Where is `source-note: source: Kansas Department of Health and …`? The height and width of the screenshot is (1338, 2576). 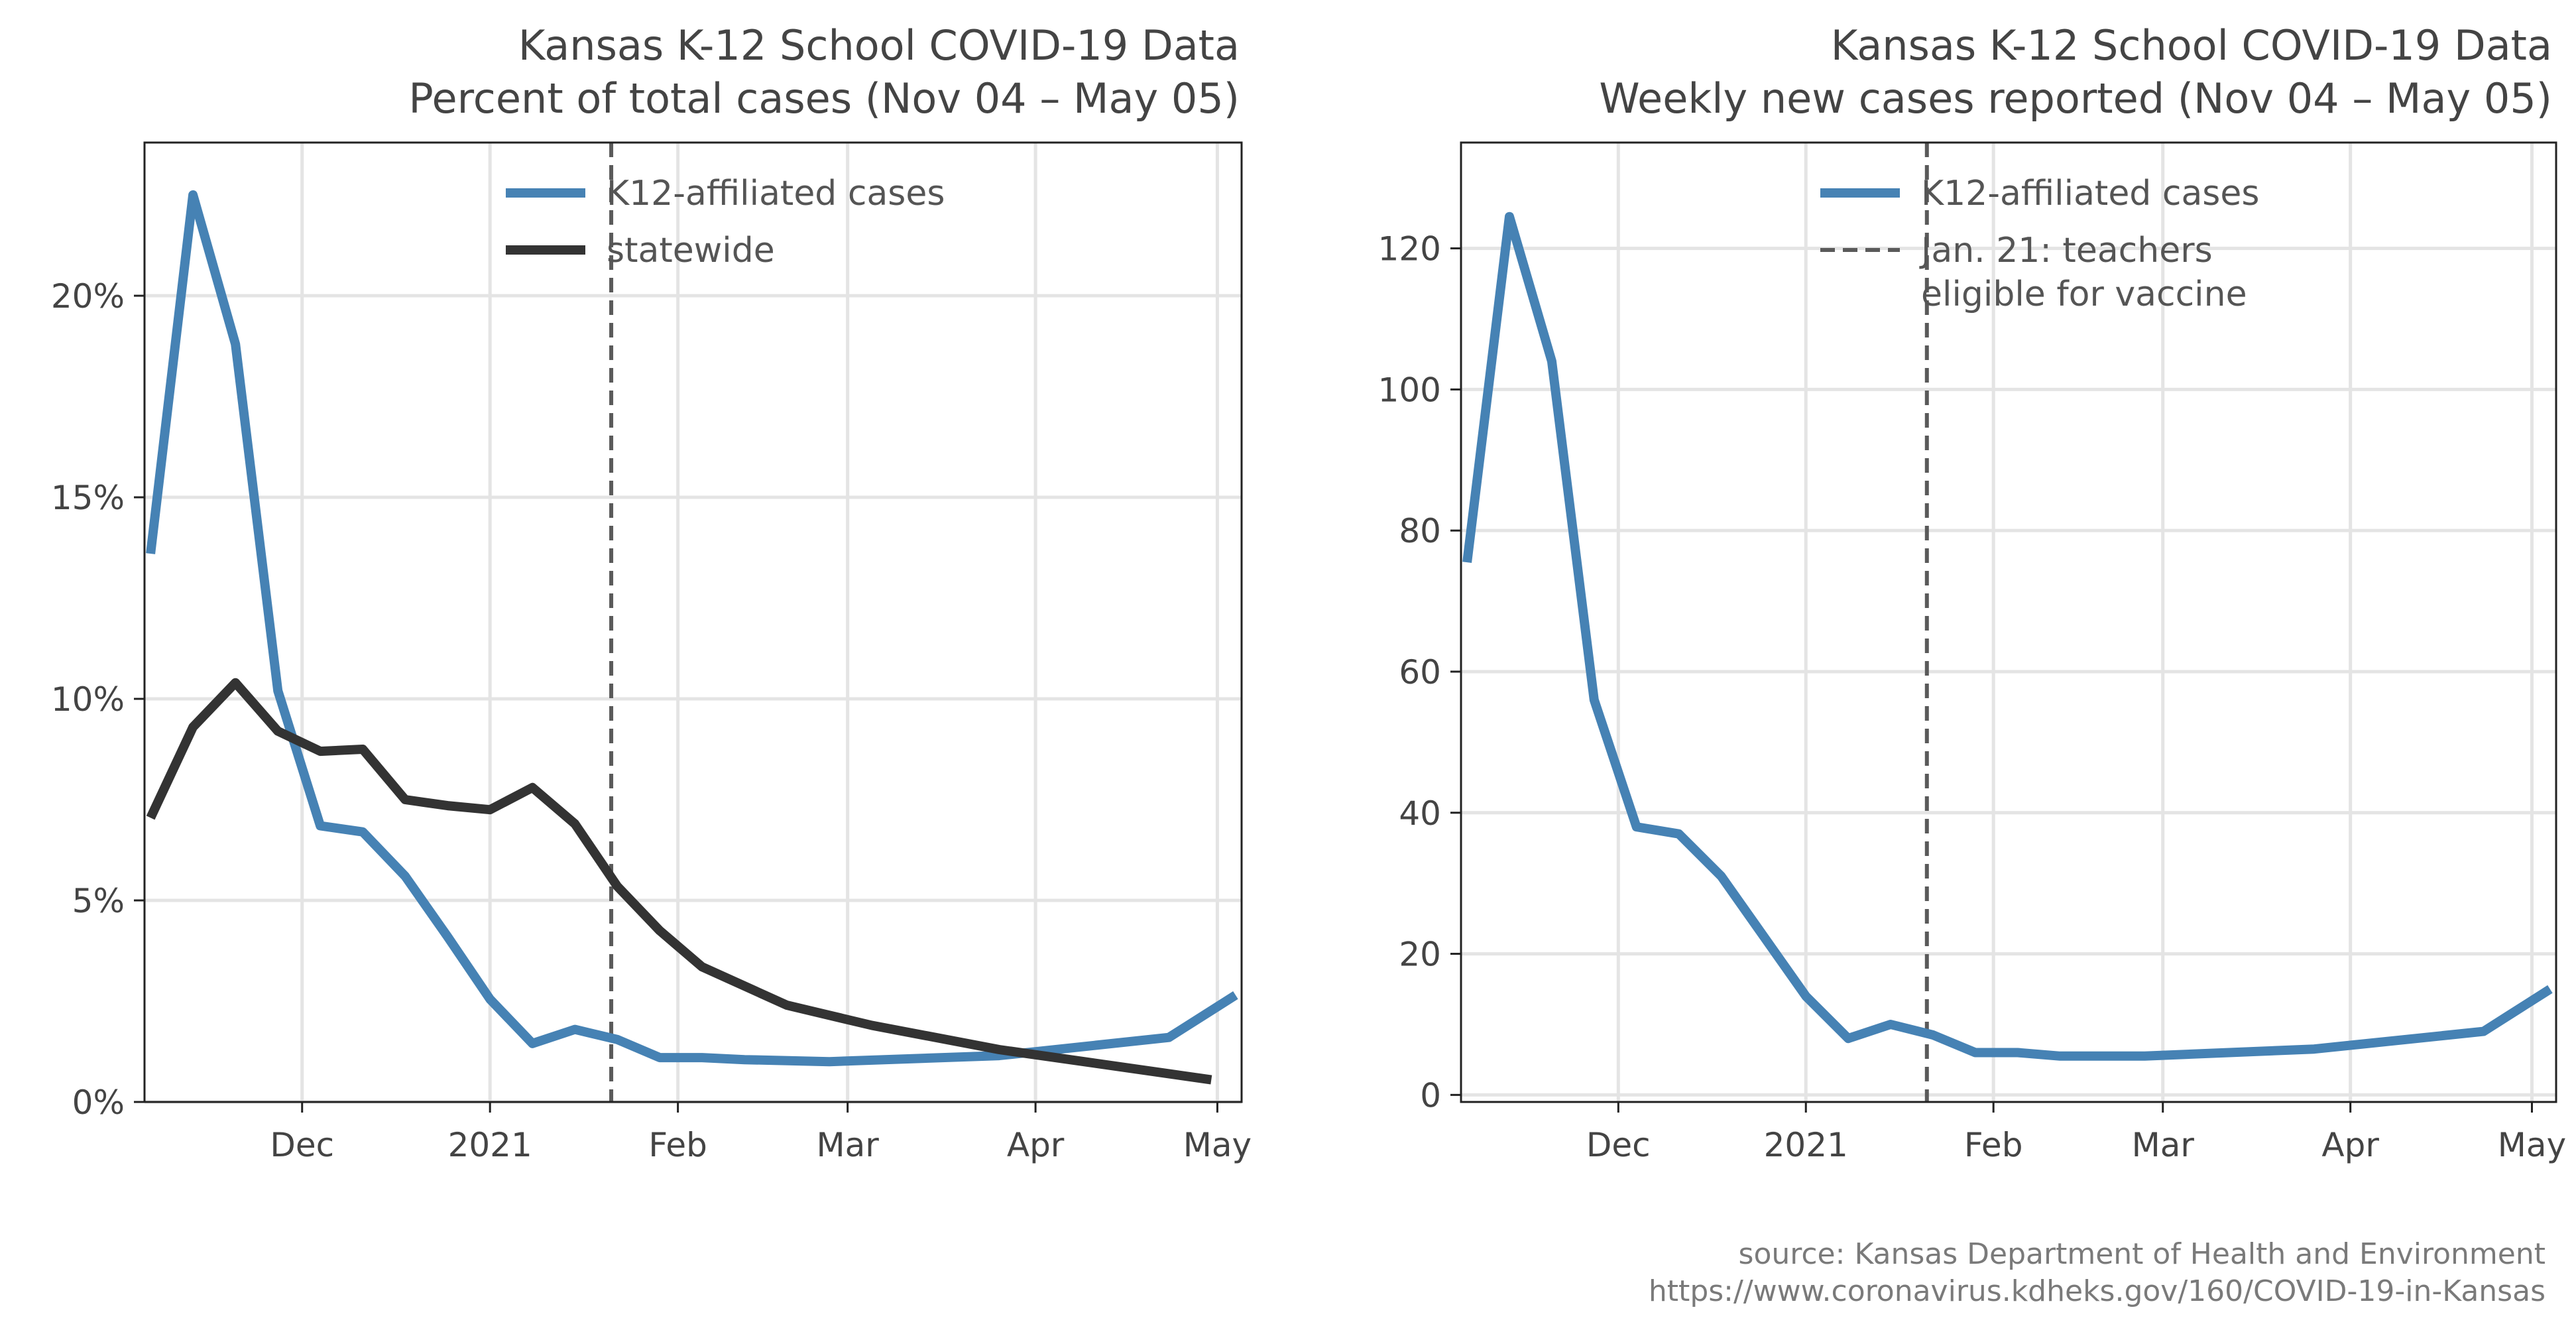 source-note: source: Kansas Department of Health and … is located at coordinates (1936, 1280).